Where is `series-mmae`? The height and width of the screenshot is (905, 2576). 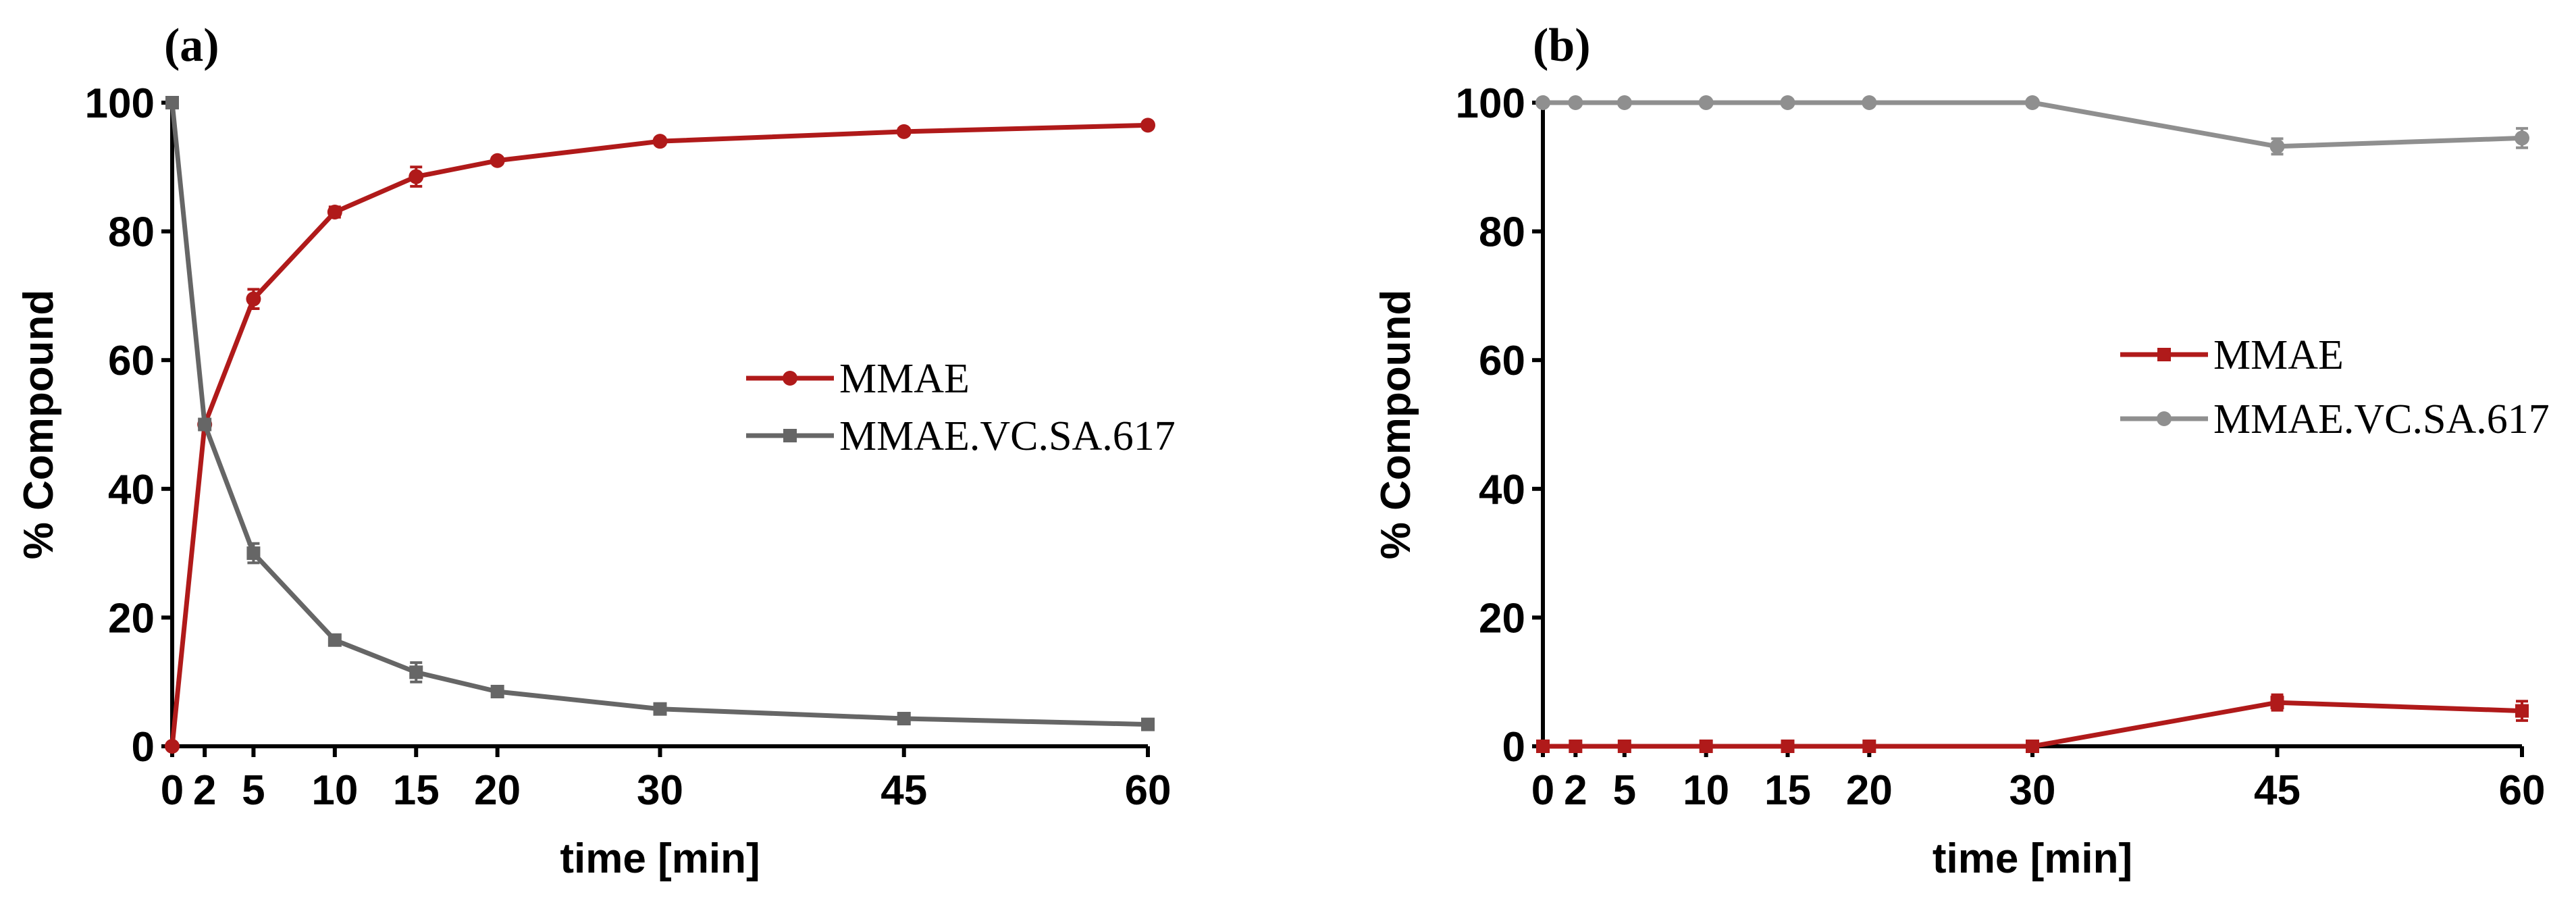 series-mmae is located at coordinates (2032, 723).